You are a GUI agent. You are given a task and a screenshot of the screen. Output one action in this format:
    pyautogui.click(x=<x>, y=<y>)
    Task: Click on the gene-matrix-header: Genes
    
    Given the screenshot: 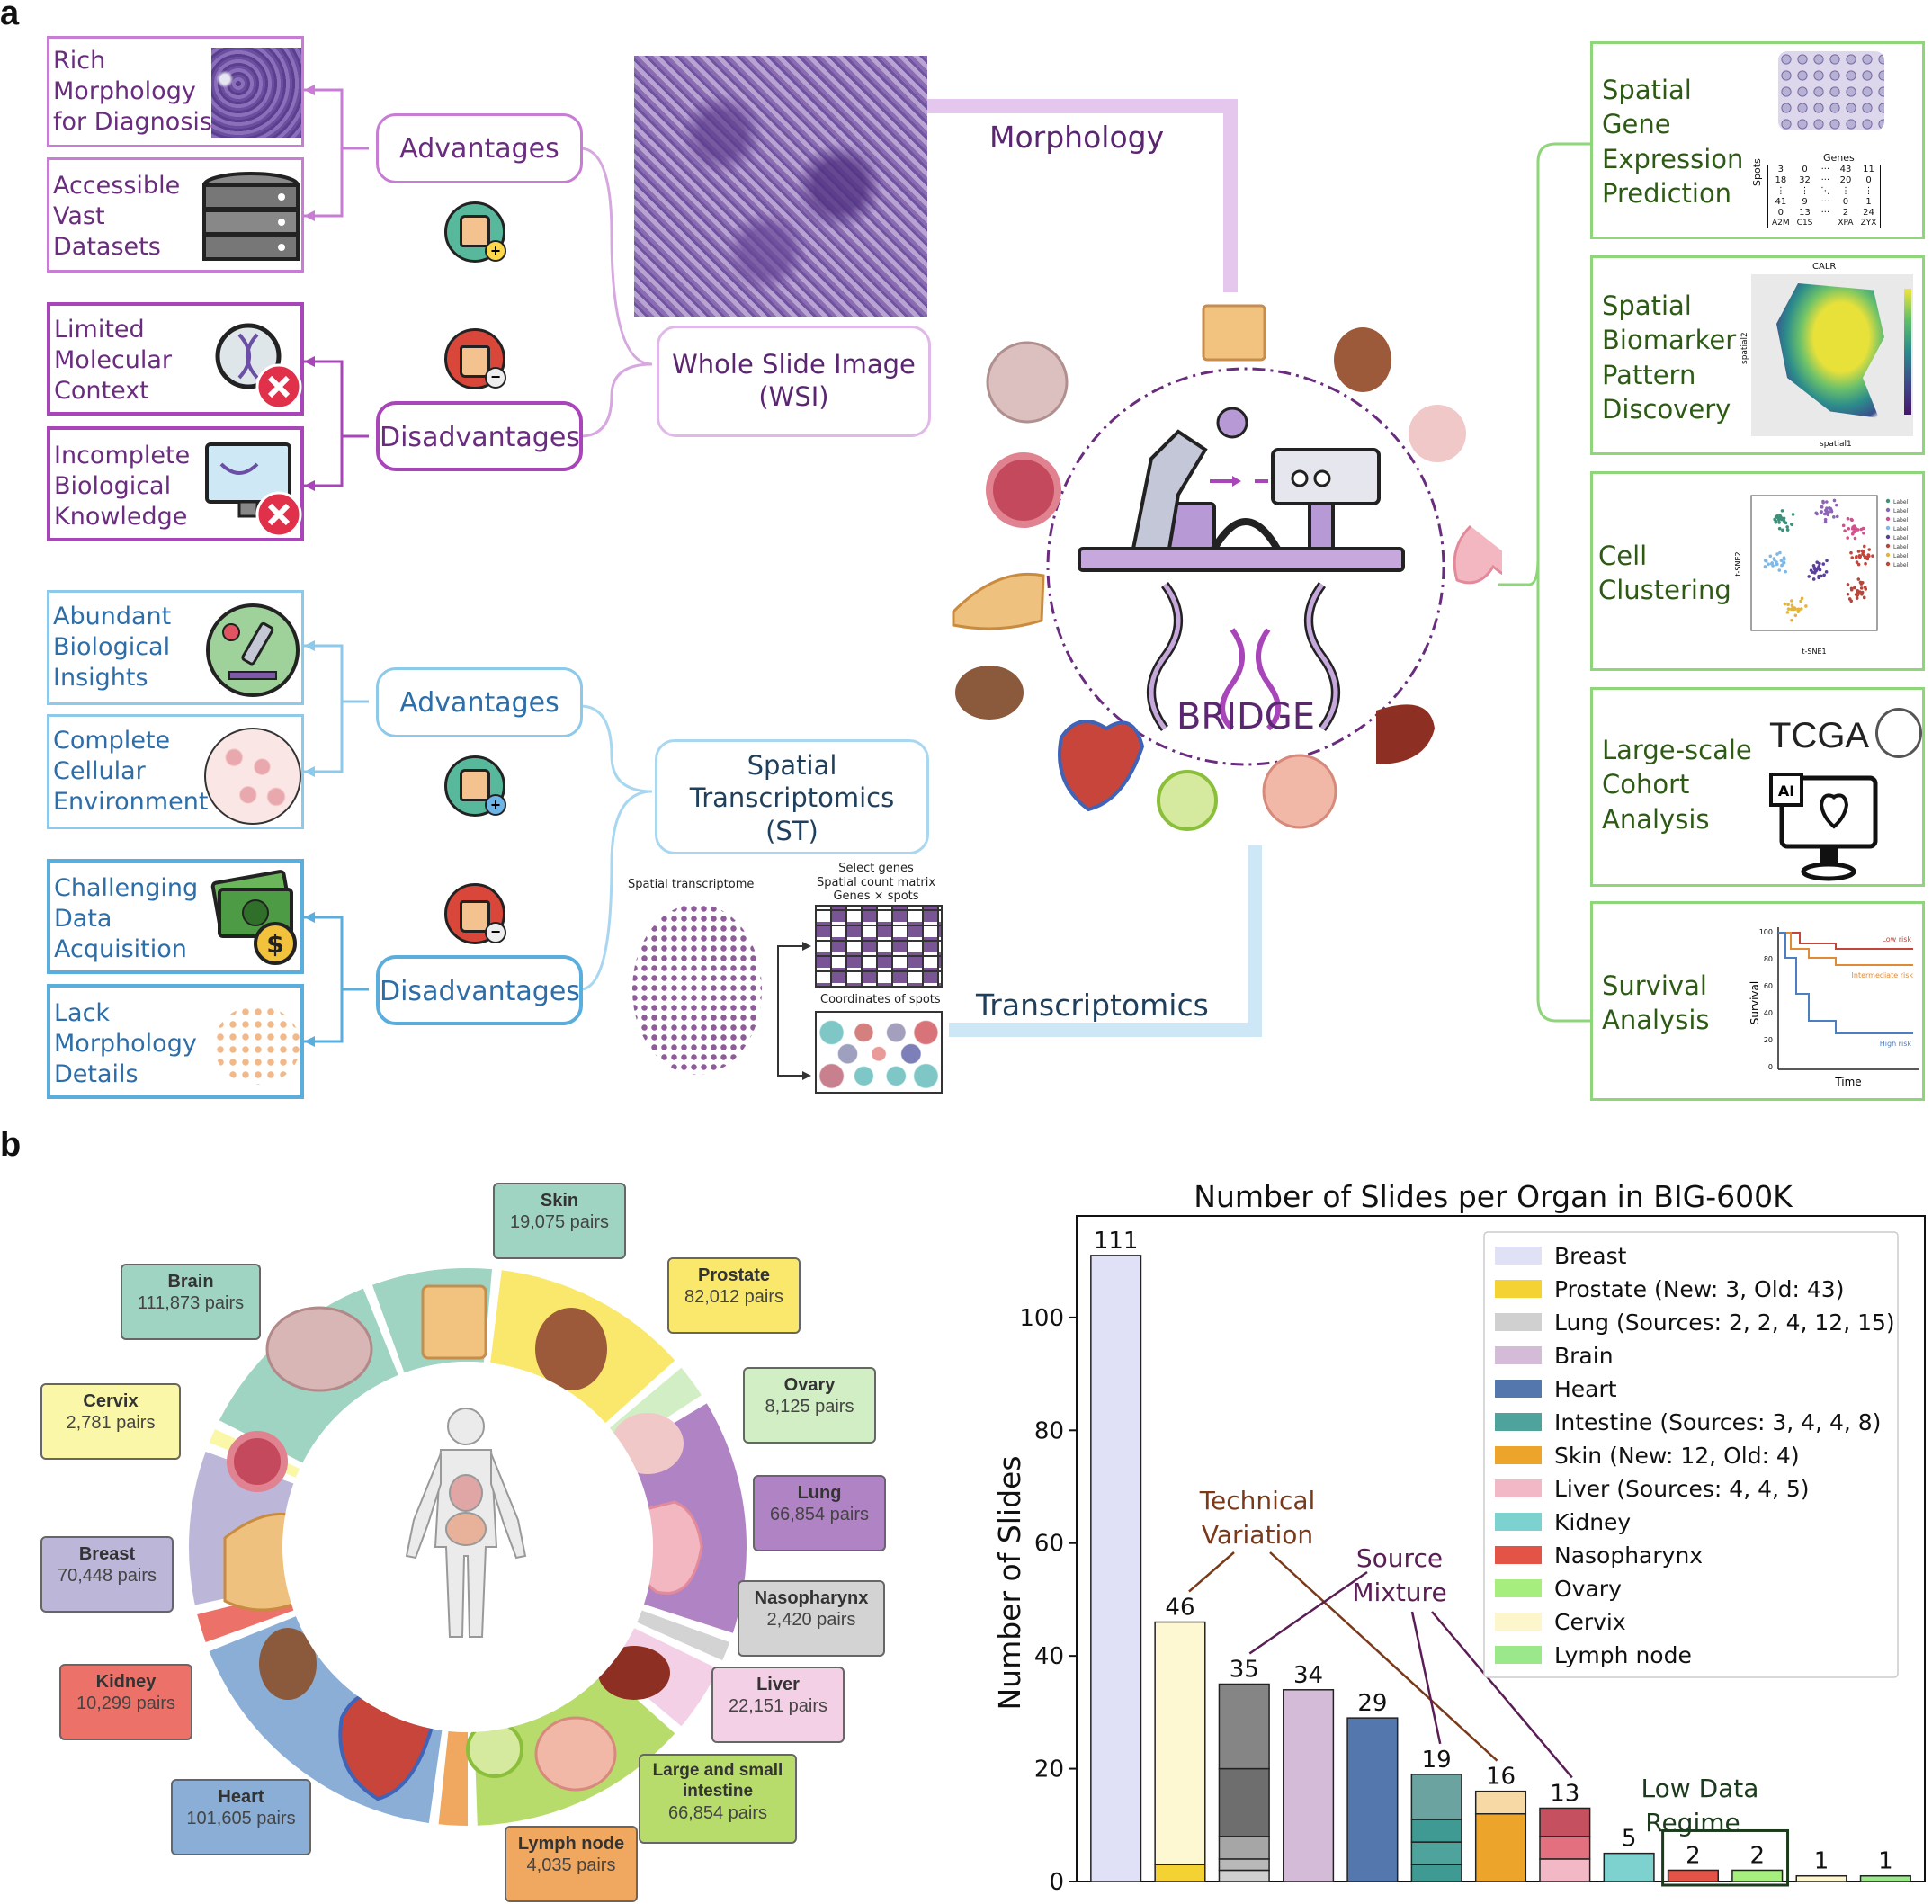 What is the action you would take?
    pyautogui.click(x=1839, y=158)
    